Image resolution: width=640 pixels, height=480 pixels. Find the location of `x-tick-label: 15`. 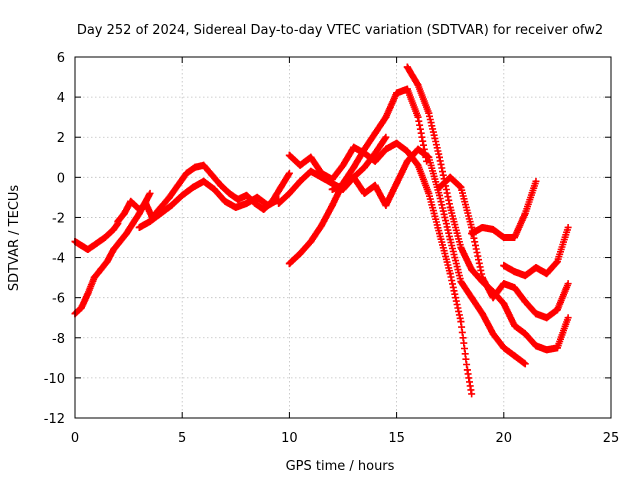

x-tick-label: 15 is located at coordinates (396, 438).